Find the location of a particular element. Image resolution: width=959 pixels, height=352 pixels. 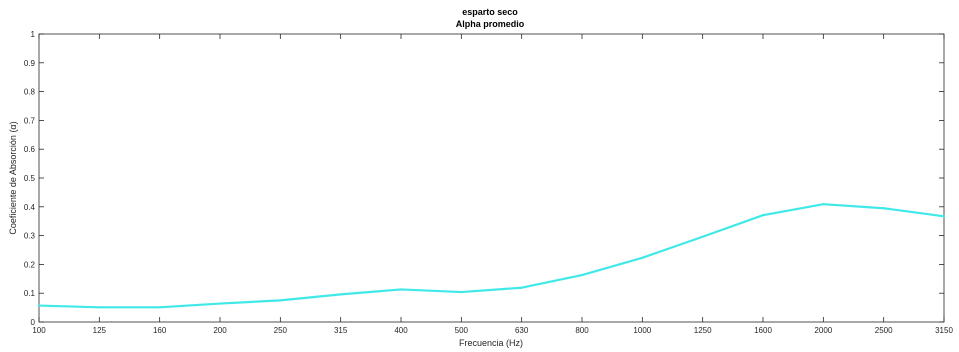

chart-subtitle: Alpha promedio is located at coordinates (490, 24).